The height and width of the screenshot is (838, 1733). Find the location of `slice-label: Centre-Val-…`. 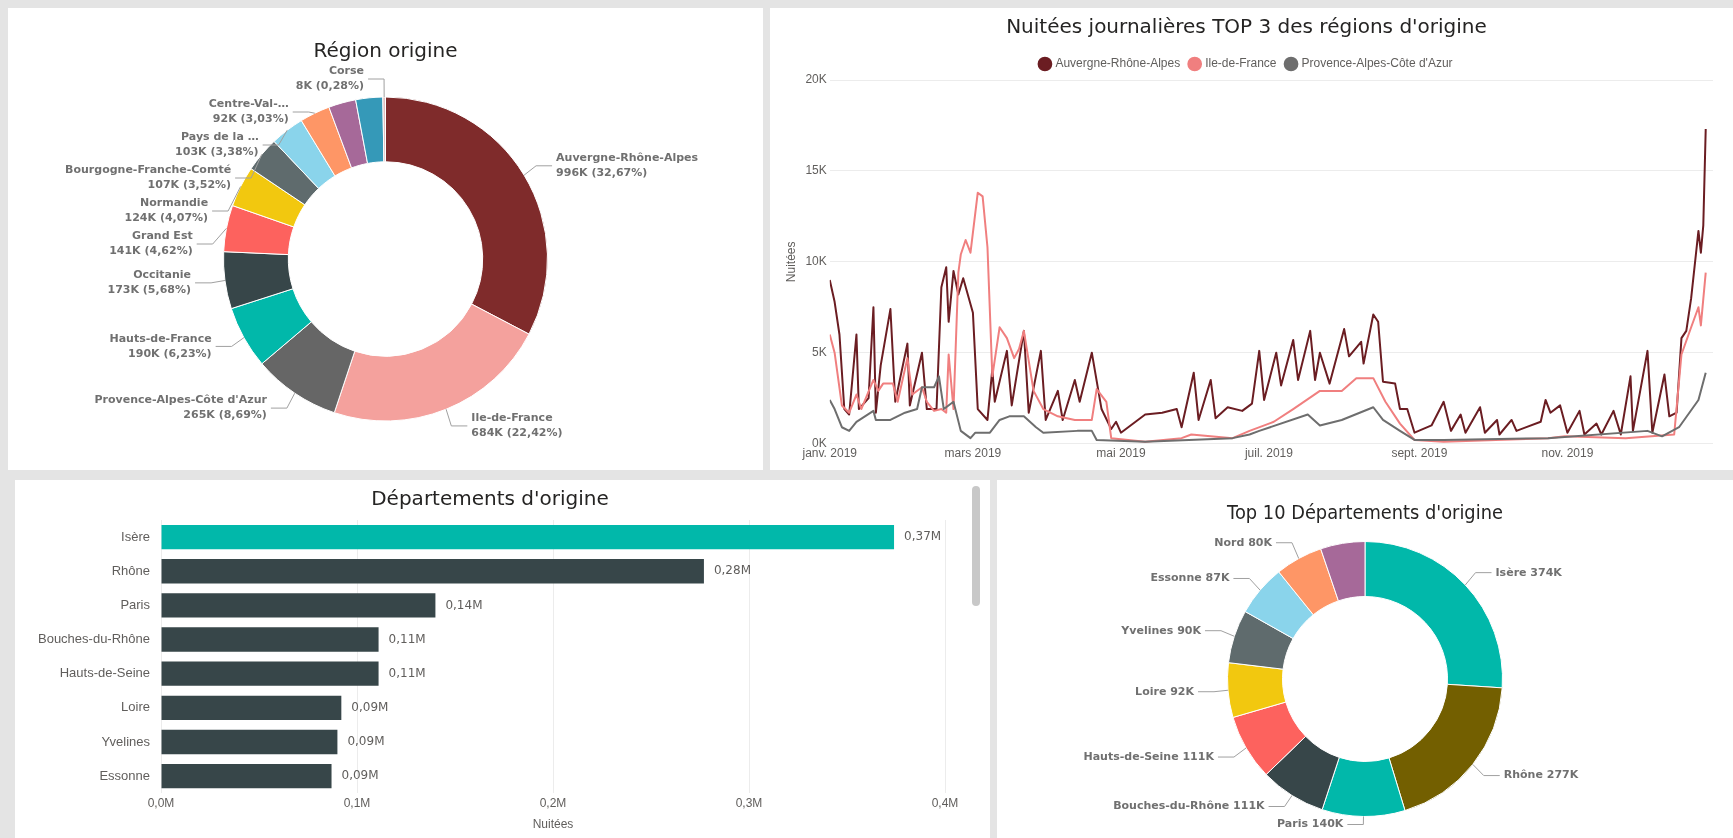

slice-label: Centre-Val-… is located at coordinates (248, 104).